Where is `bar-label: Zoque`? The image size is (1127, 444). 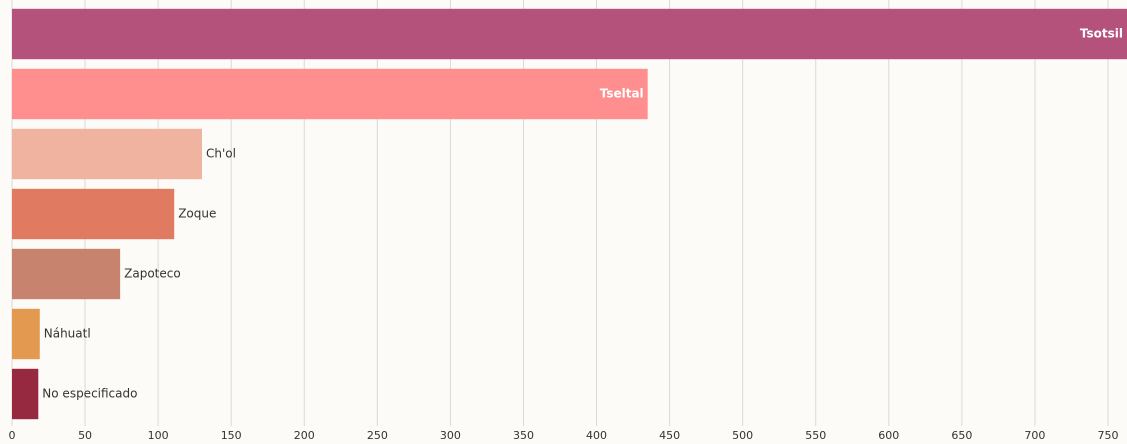
bar-label: Zoque is located at coordinates (197, 214).